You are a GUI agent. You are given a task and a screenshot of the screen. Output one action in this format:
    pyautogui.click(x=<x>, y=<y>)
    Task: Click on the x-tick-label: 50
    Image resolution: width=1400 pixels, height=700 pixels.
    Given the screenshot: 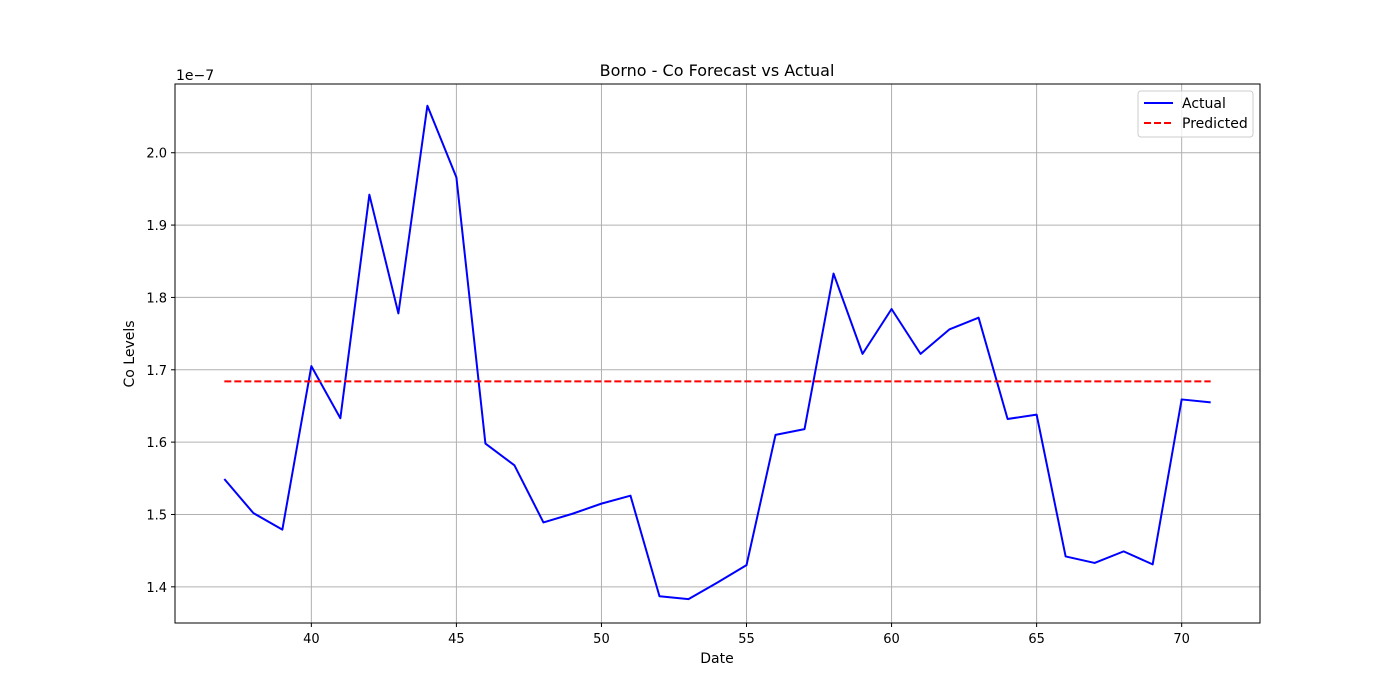 What is the action you would take?
    pyautogui.click(x=601, y=639)
    